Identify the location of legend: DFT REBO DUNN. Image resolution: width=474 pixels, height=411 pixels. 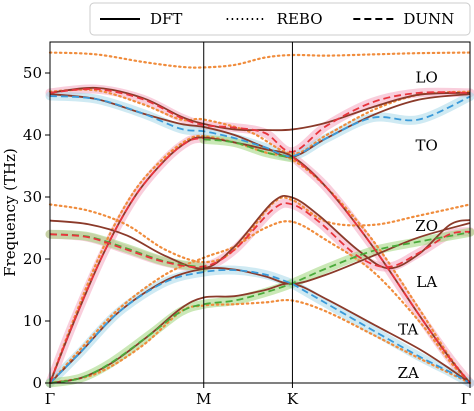
(280, 19).